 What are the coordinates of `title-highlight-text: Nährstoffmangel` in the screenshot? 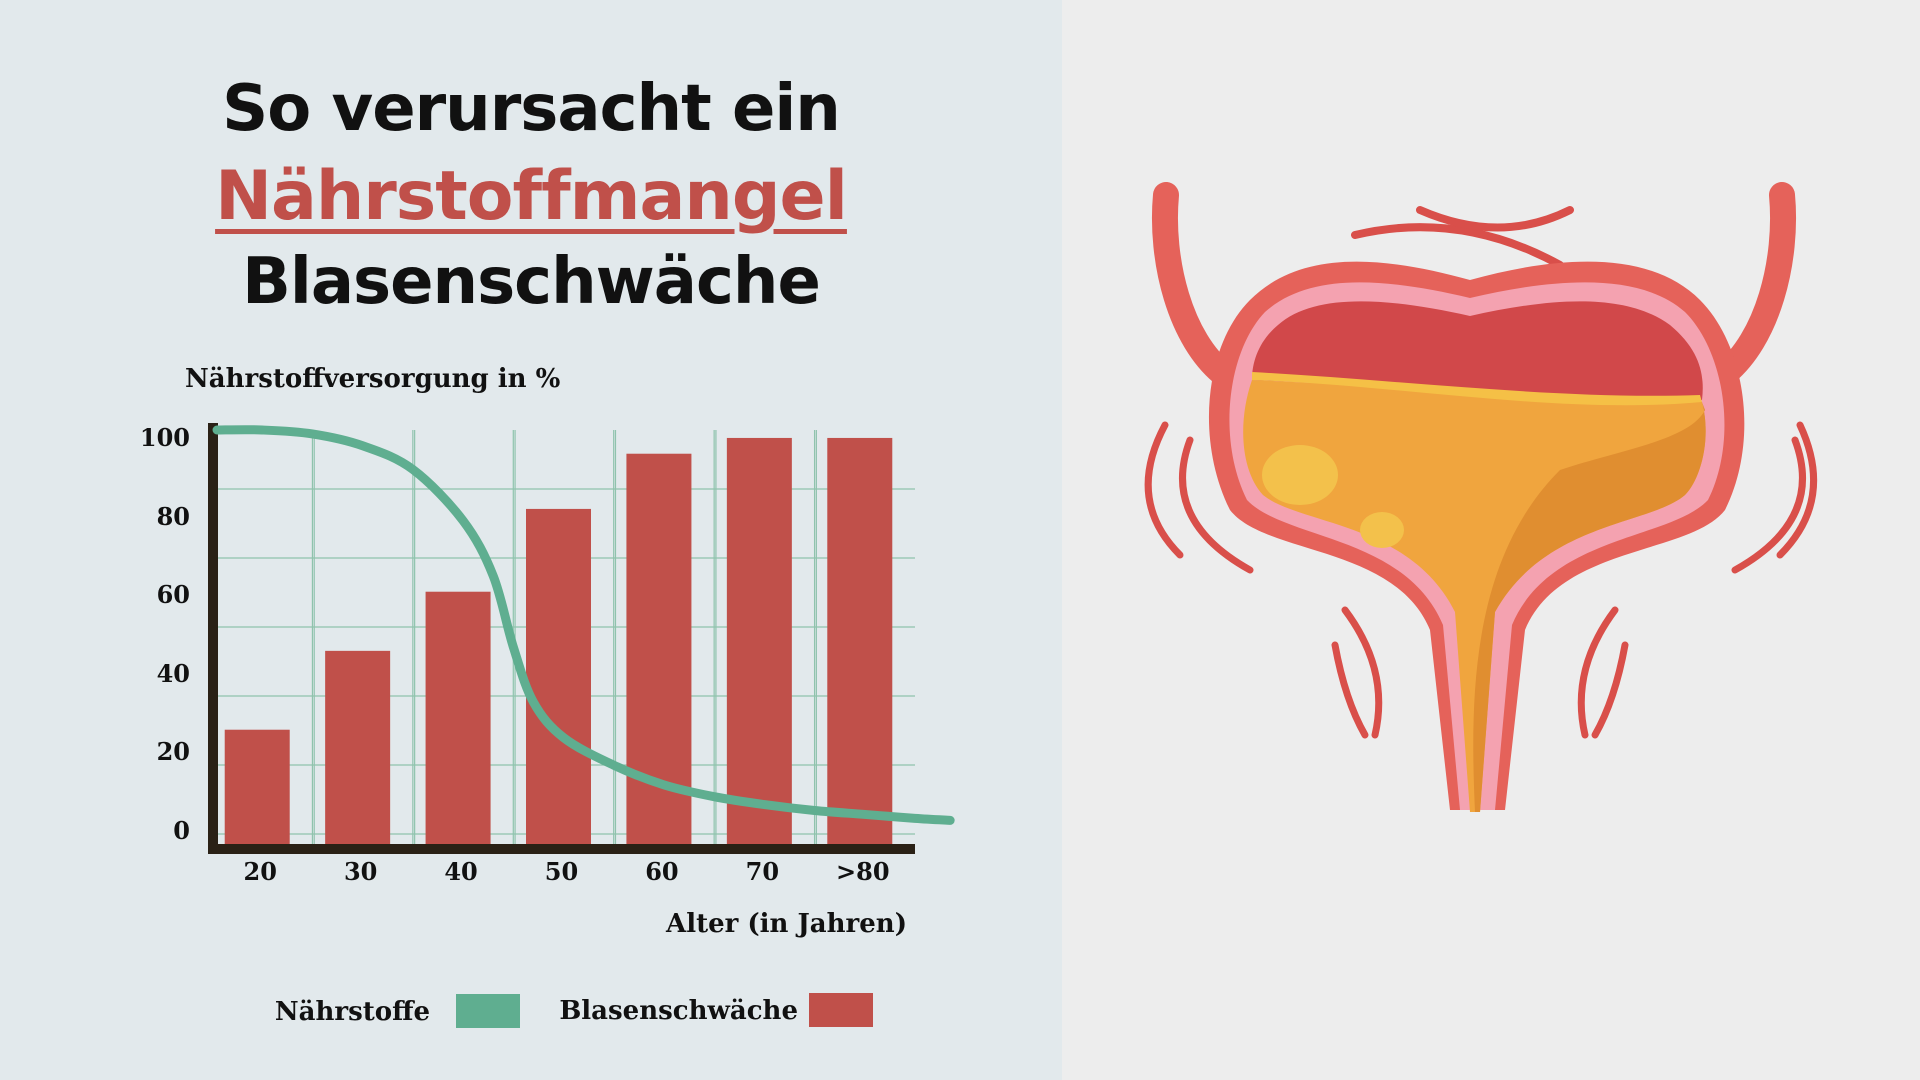 It's located at (531, 196).